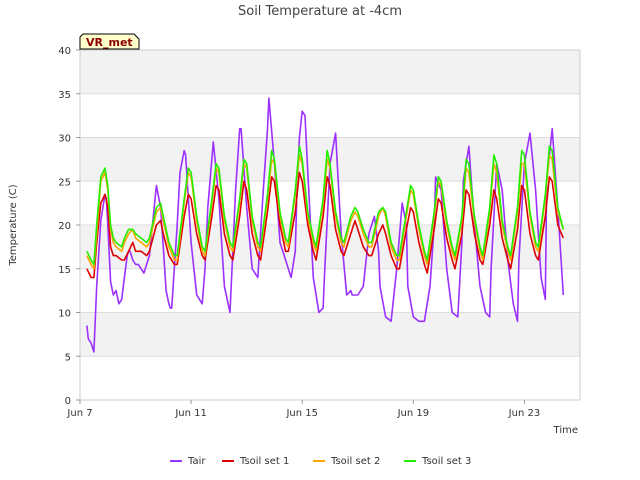  I want to click on legend-label: Tsoil set 1, so click(264, 461).